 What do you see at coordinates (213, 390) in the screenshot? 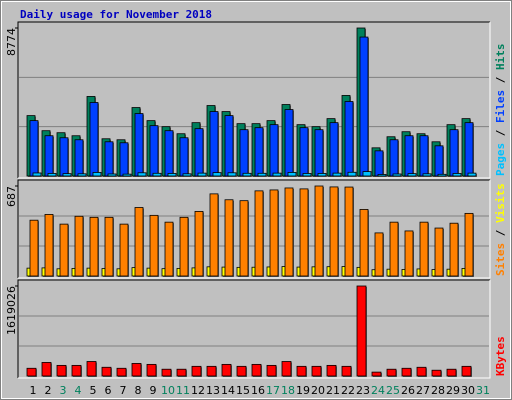
I see `x-tick-label: 13` at bounding box center [213, 390].